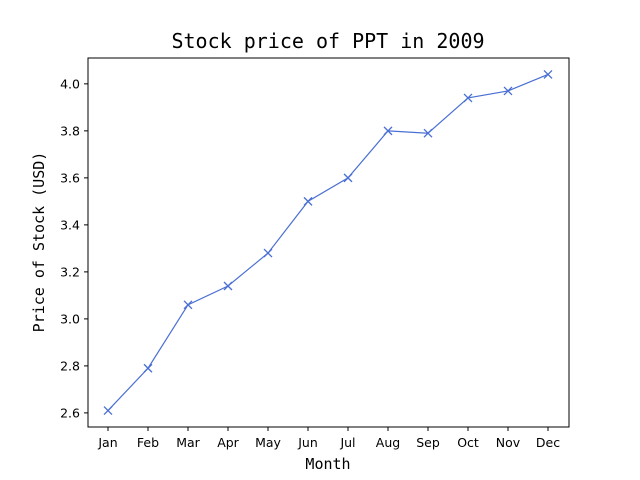 The image size is (640, 480). I want to click on y-tick-label: 4.0, so click(70, 83).